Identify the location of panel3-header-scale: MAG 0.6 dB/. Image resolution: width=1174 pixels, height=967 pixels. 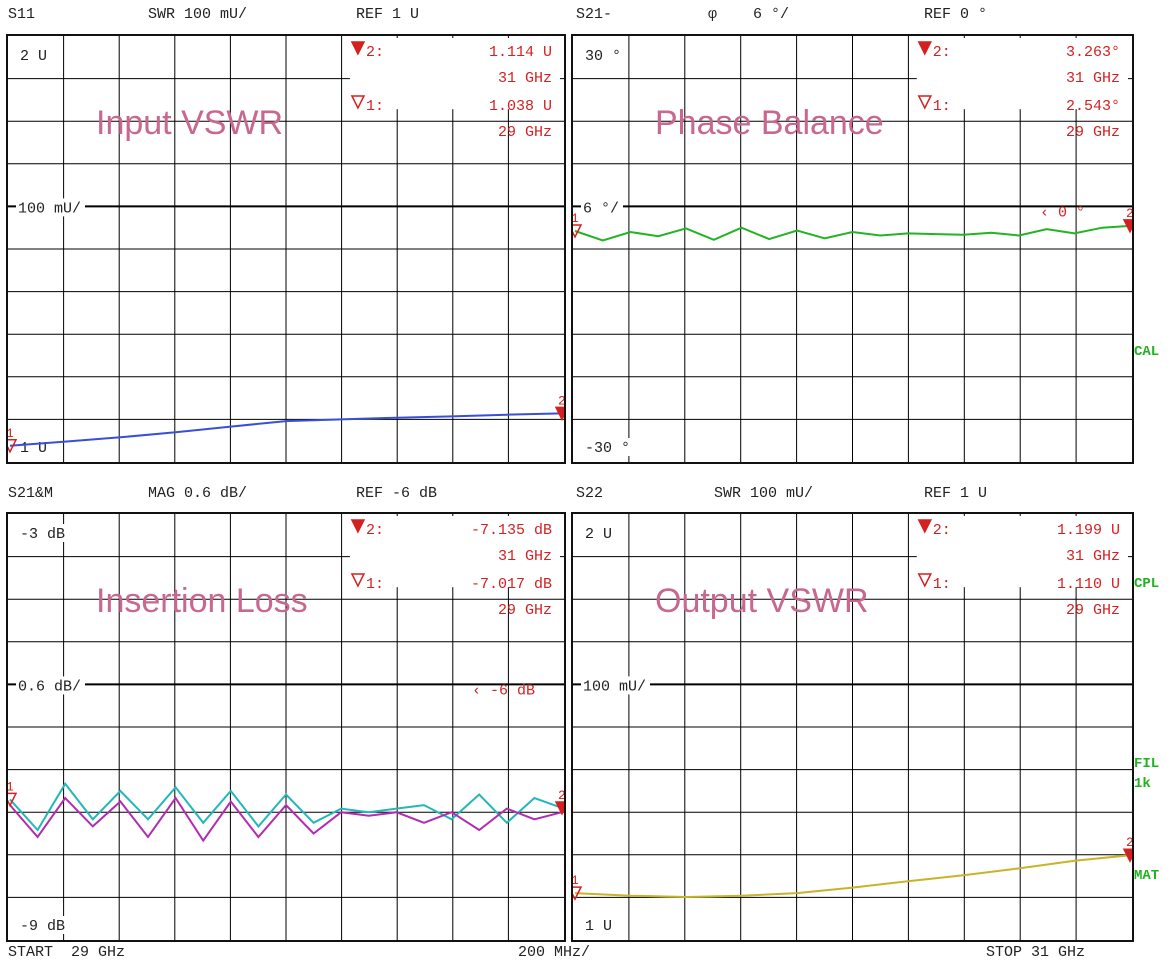
(198, 493).